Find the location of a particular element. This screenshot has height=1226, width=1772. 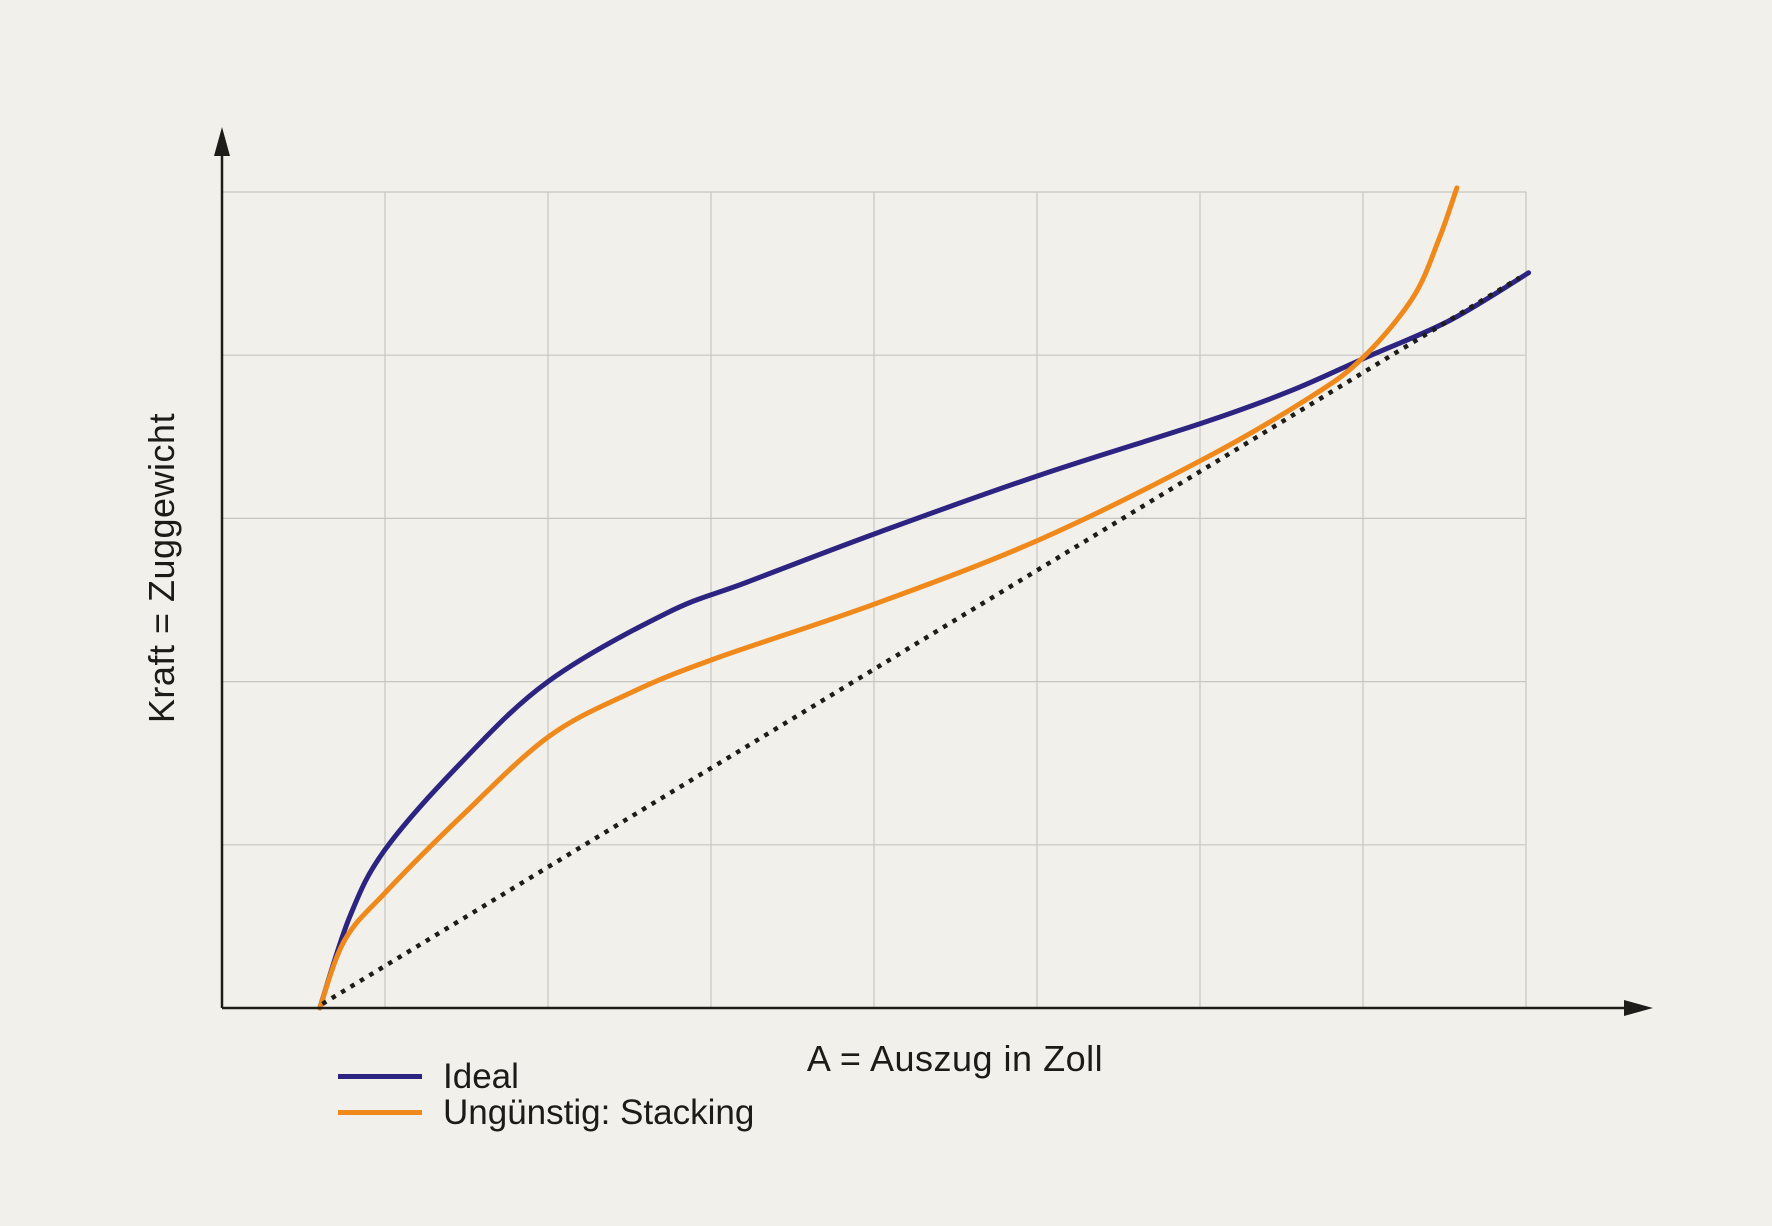

y-axis-label: Kraft = Zuggewicht is located at coordinates (161, 568).